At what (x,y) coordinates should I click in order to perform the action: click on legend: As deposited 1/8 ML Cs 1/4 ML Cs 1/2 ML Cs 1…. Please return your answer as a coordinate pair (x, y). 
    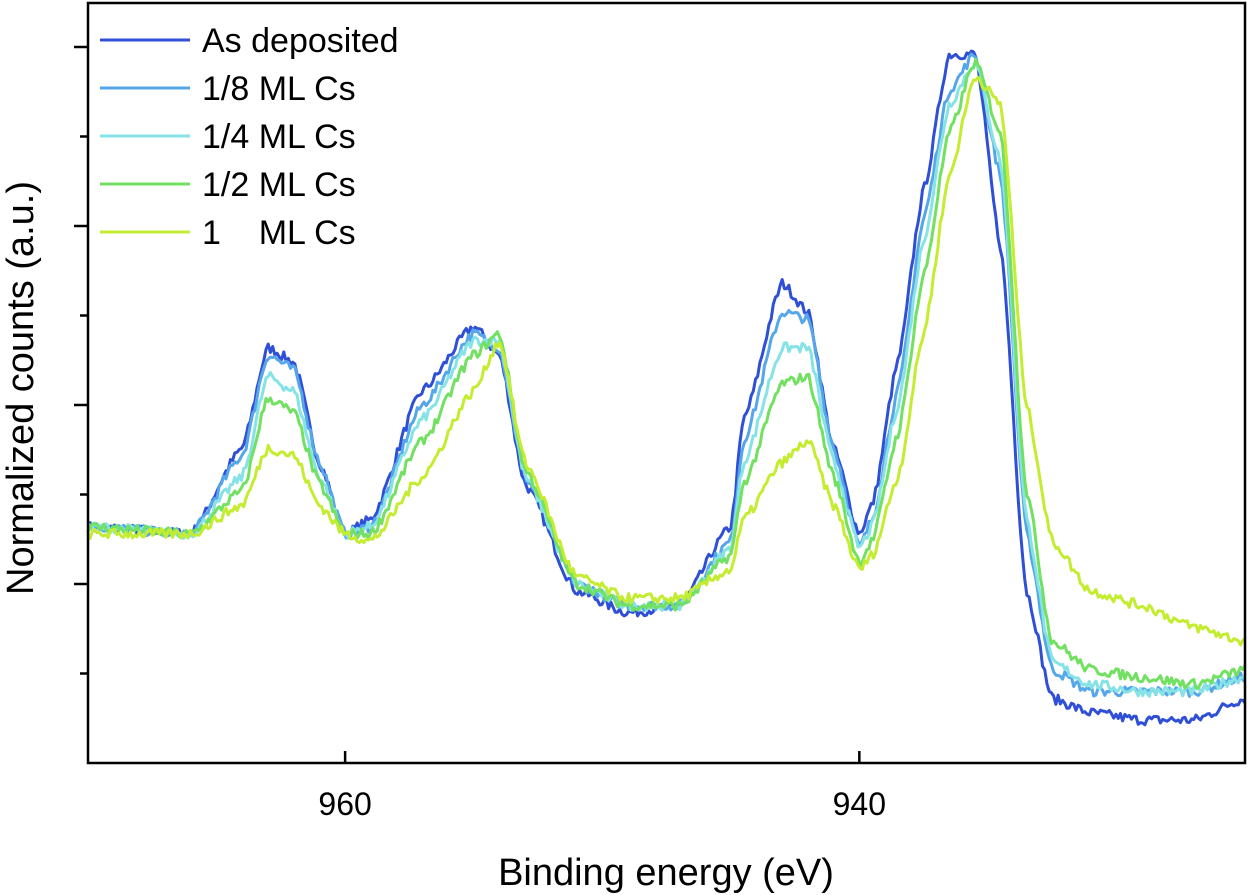
    Looking at the image, I should click on (249, 137).